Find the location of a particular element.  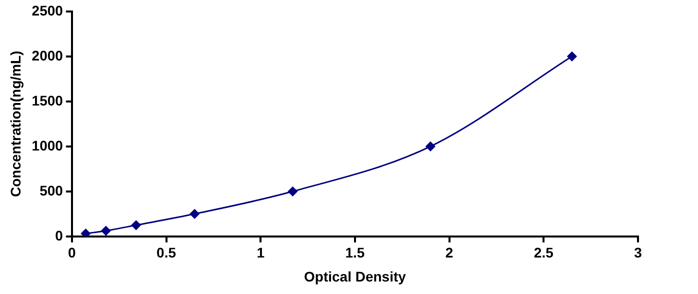

x-tick-label: 1 is located at coordinates (260, 252).